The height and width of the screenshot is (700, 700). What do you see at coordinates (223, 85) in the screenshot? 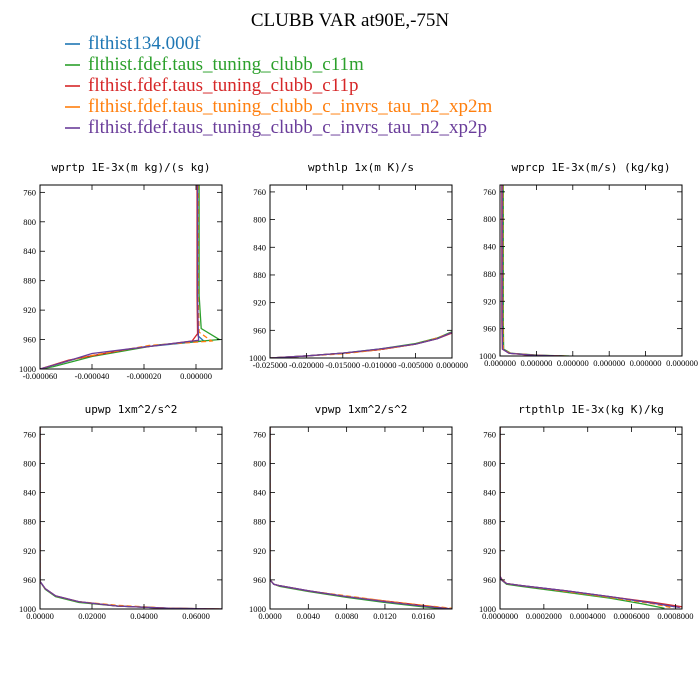
I see `legend-label: flthist.fdef.taus_tuning_clubb_c11p` at bounding box center [223, 85].